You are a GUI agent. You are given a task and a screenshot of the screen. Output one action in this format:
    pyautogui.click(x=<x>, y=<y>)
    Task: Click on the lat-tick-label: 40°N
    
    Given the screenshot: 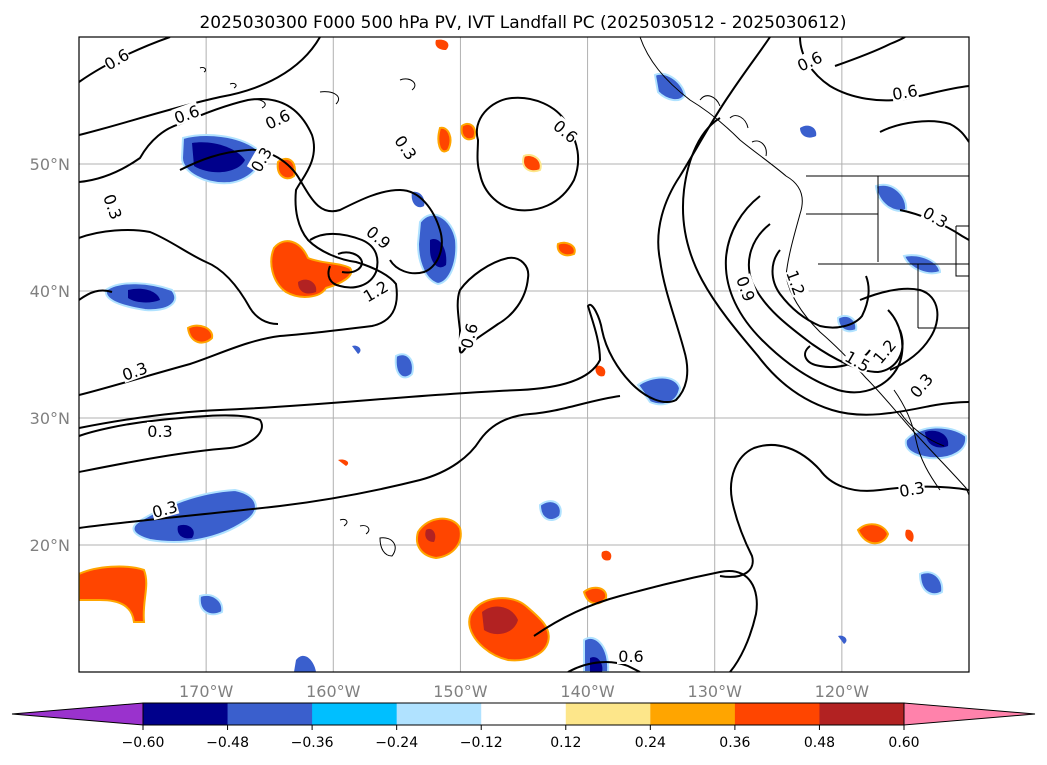 What is the action you would take?
    pyautogui.click(x=50, y=291)
    